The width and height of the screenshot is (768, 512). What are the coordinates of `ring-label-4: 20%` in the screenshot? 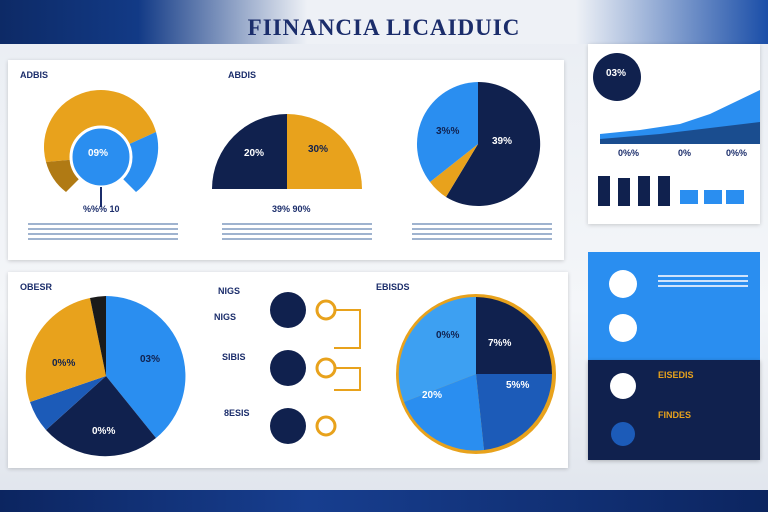 It's located at (432, 395).